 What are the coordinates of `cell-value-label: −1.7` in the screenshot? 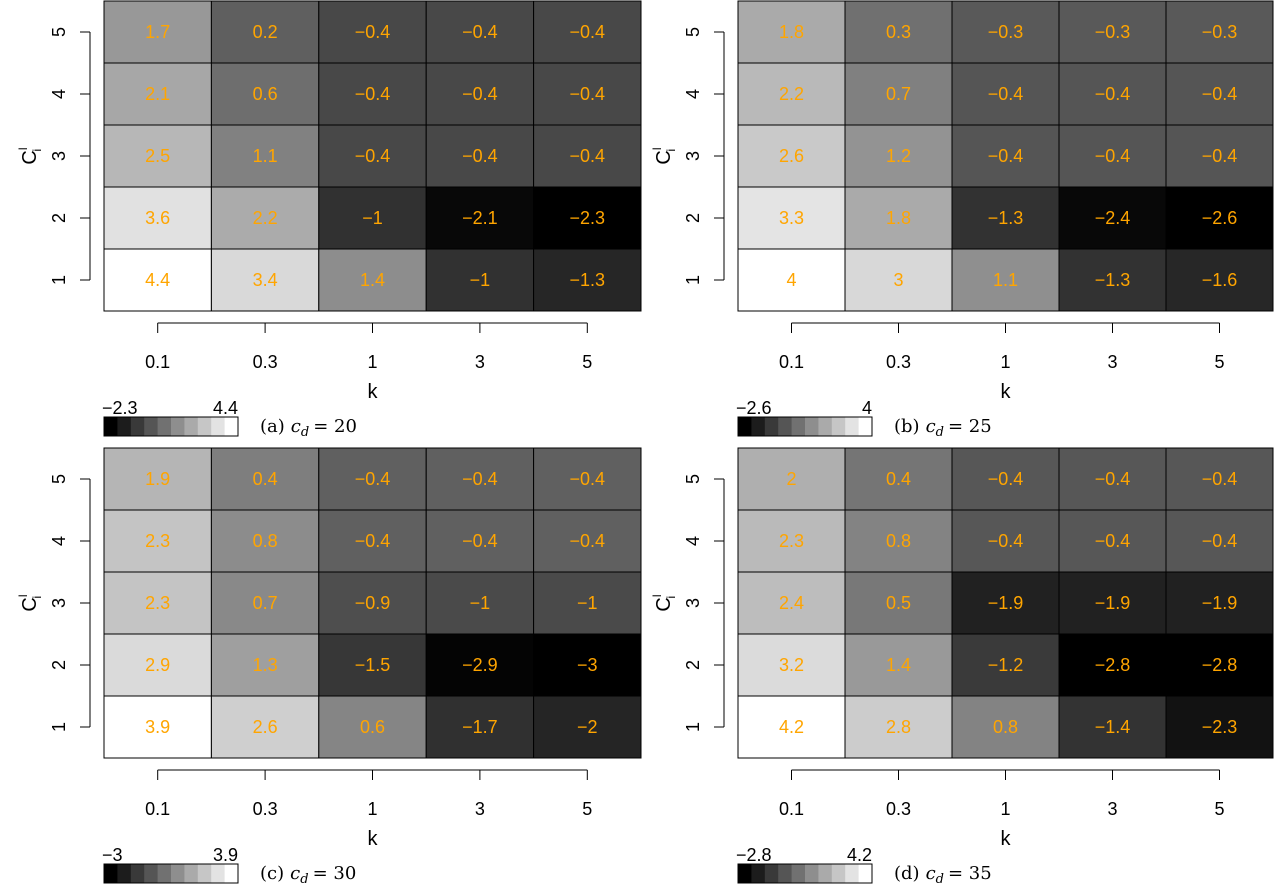 It's located at (480, 727).